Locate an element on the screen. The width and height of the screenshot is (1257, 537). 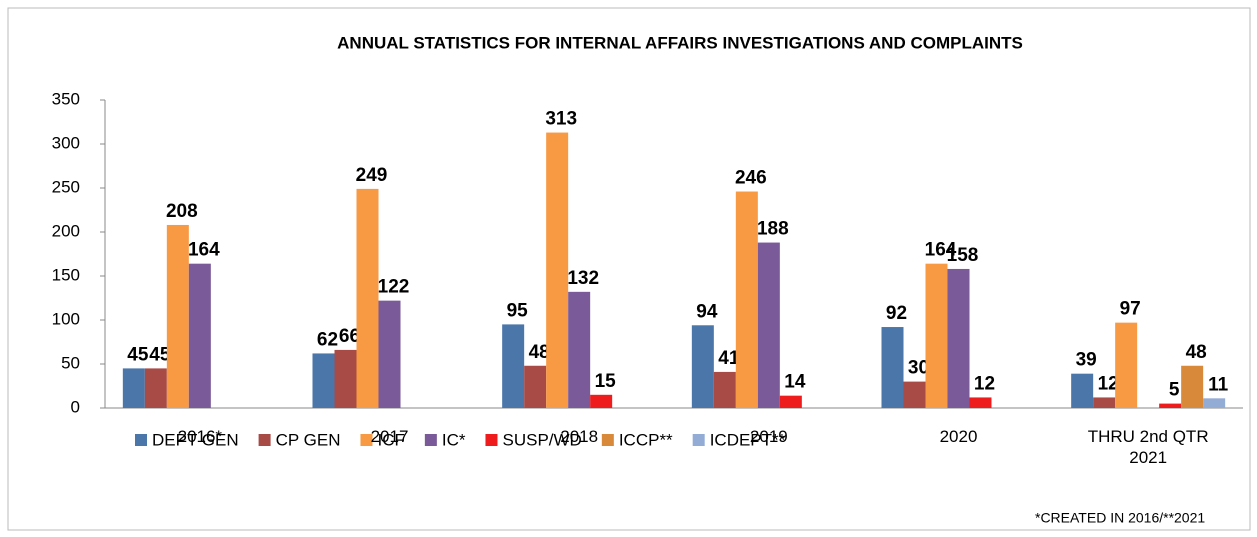
y-tick-label: 250 is located at coordinates (66, 186).